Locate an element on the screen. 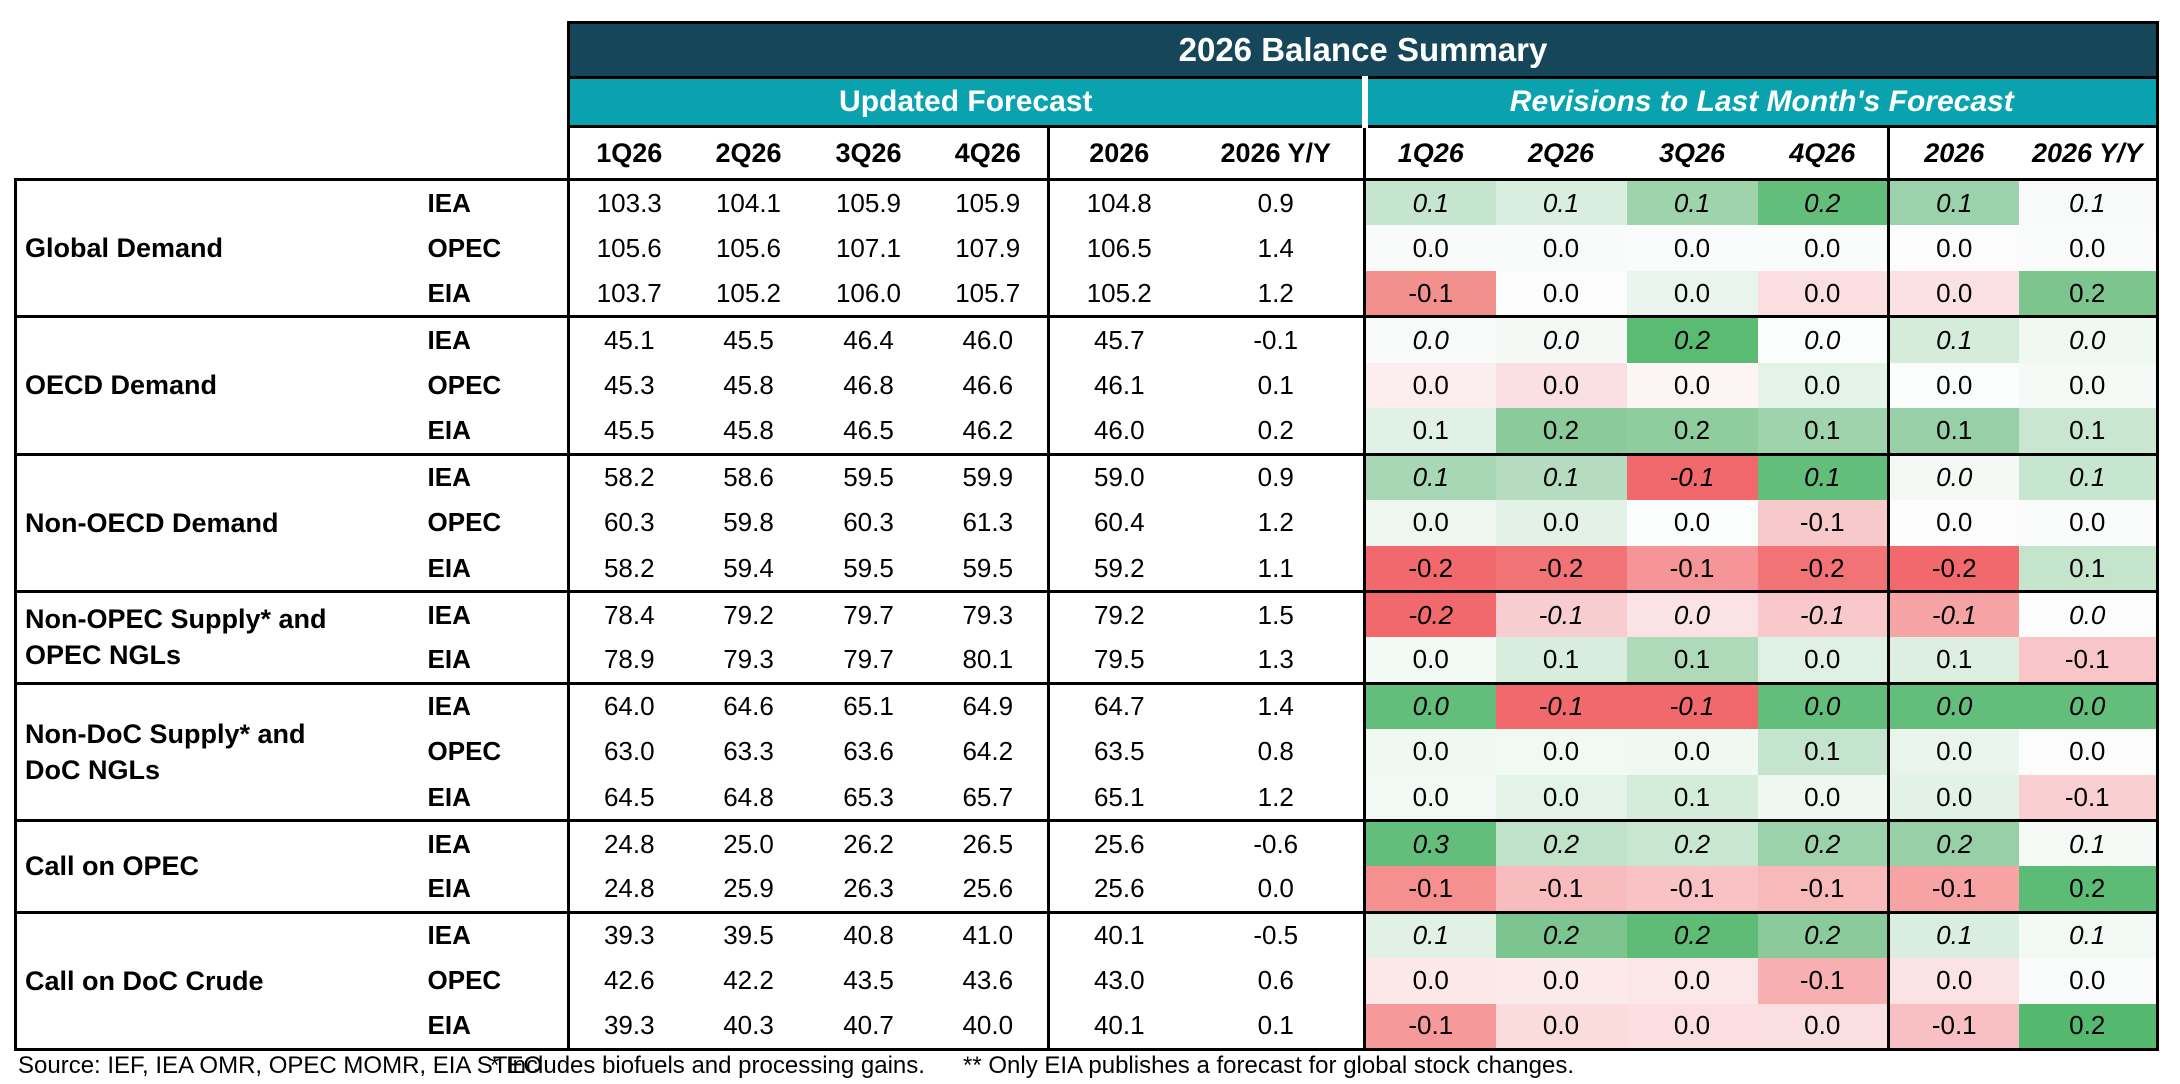  updated-forecast-value: 25.0 is located at coordinates (748, 843).